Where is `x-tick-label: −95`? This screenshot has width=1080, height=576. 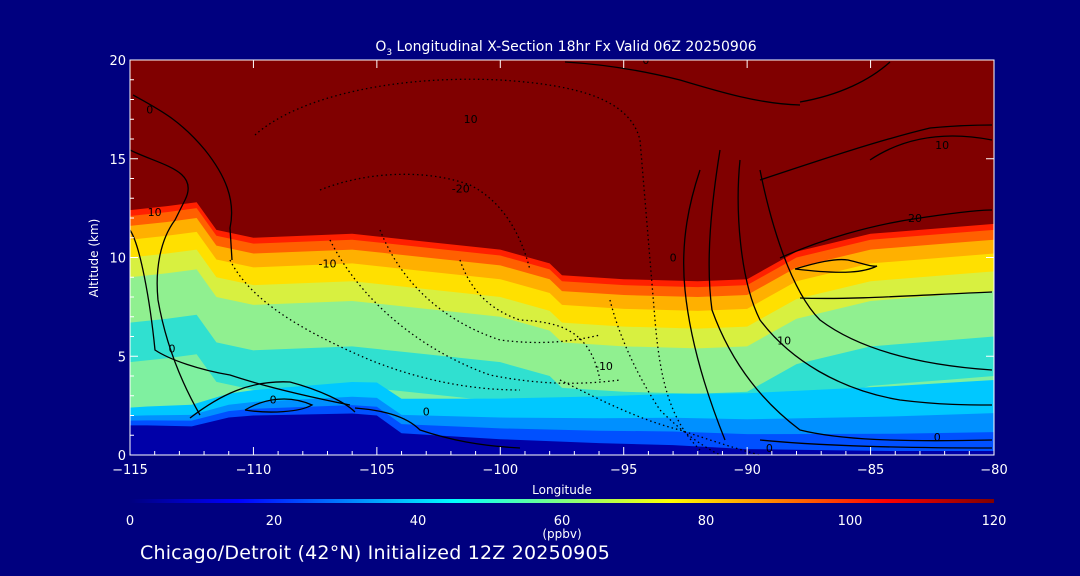 x-tick-label: −95 is located at coordinates (623, 470).